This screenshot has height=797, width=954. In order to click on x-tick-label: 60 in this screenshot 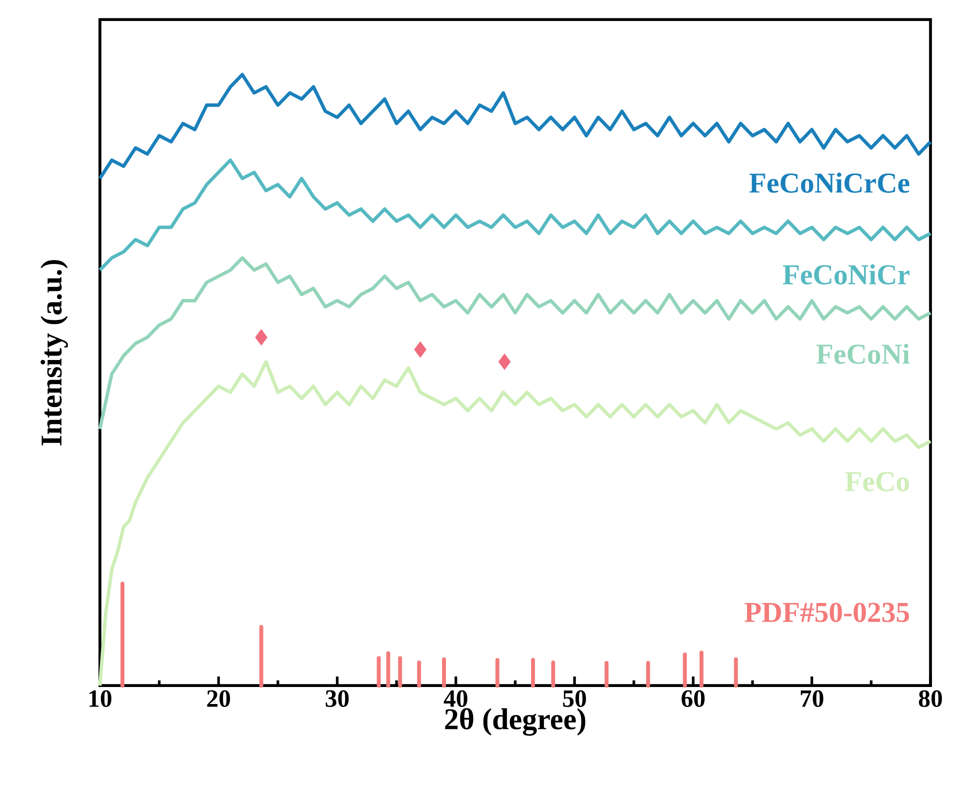, I will do `click(693, 698)`.